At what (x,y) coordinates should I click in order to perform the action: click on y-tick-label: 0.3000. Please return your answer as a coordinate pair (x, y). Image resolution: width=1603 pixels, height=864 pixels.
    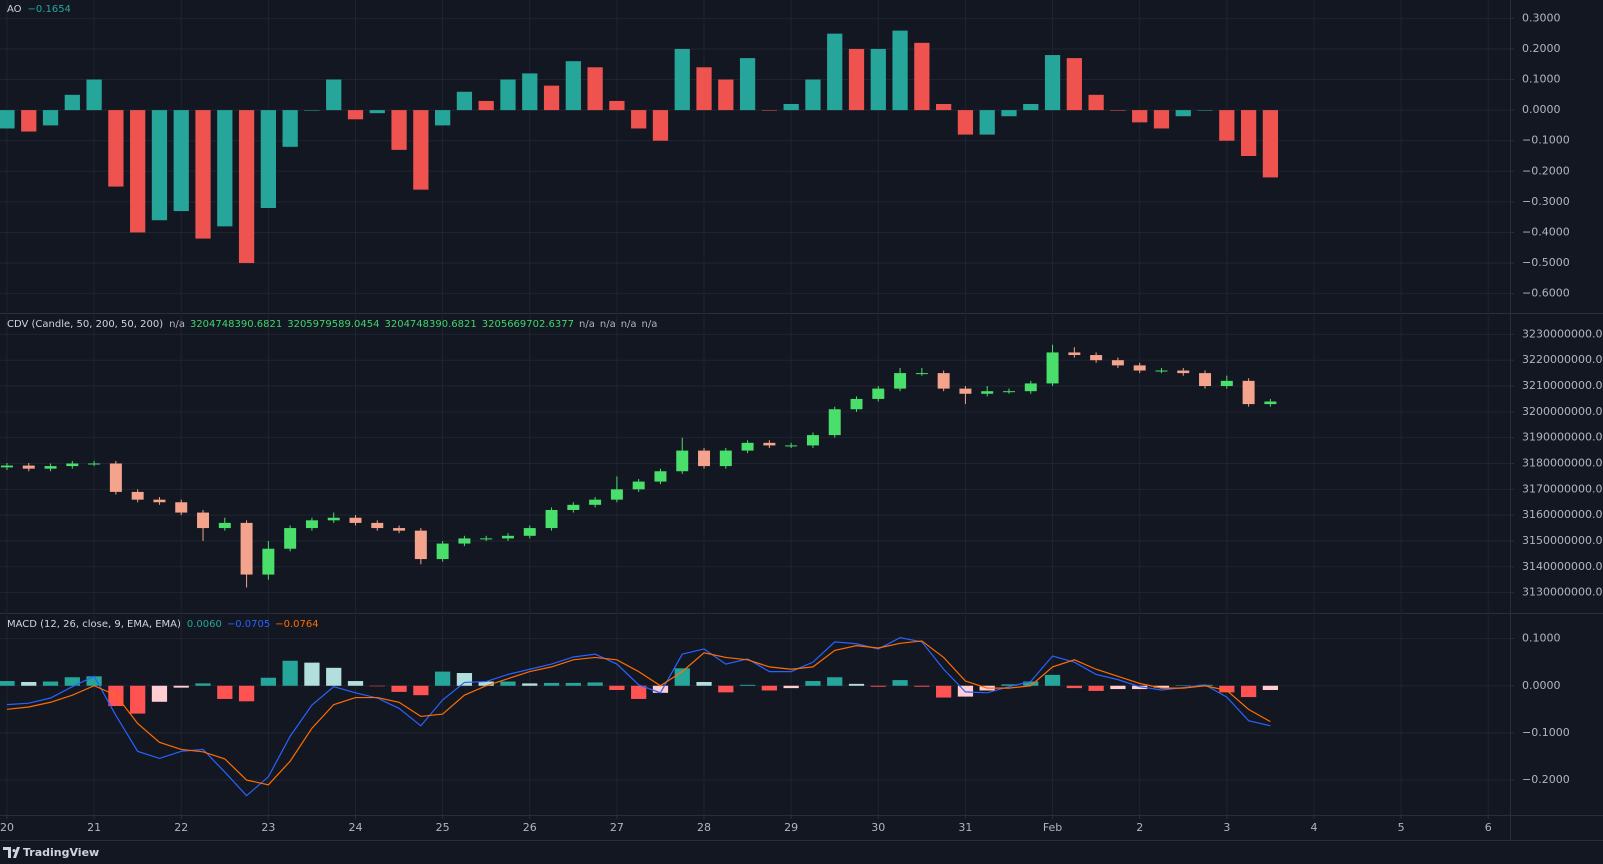
    Looking at the image, I should click on (1541, 17).